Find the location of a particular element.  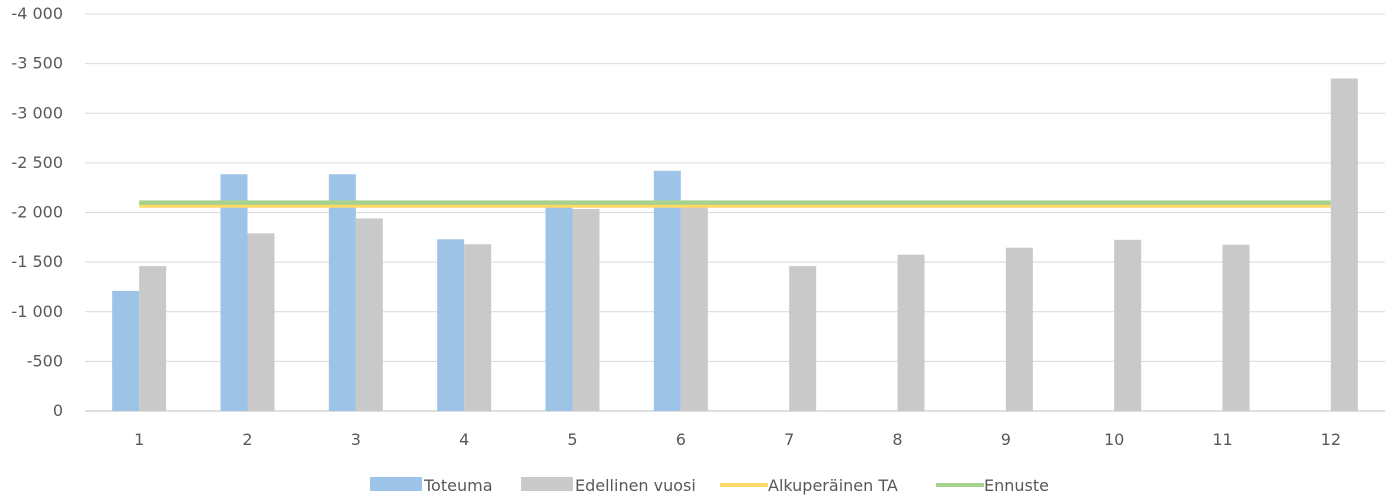

y-tick-label: -1 500 is located at coordinates (37, 261).